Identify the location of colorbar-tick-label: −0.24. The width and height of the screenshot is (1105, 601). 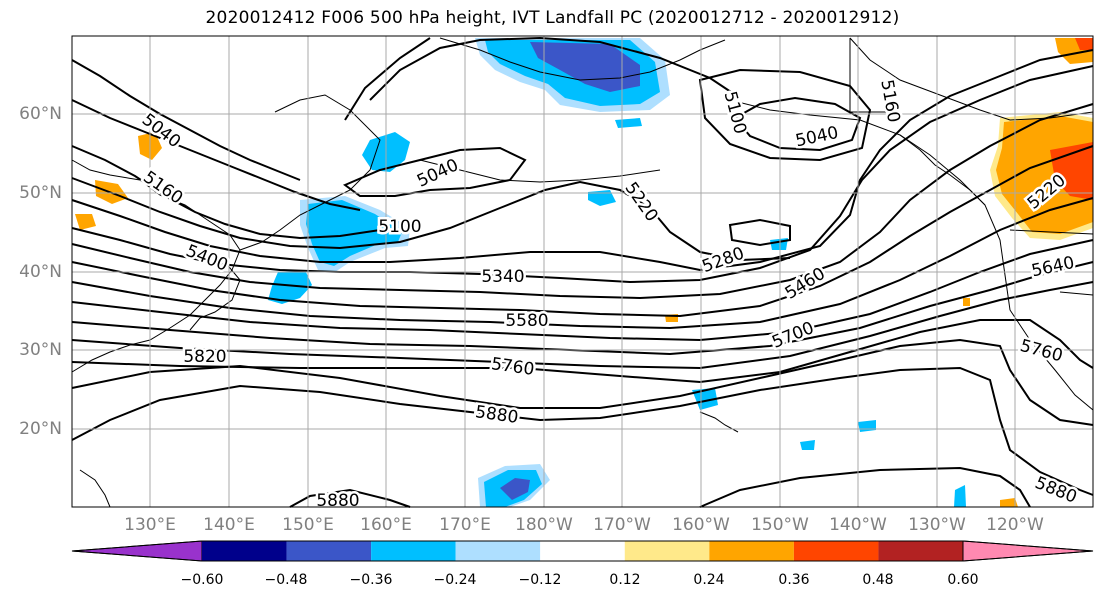
(455, 580).